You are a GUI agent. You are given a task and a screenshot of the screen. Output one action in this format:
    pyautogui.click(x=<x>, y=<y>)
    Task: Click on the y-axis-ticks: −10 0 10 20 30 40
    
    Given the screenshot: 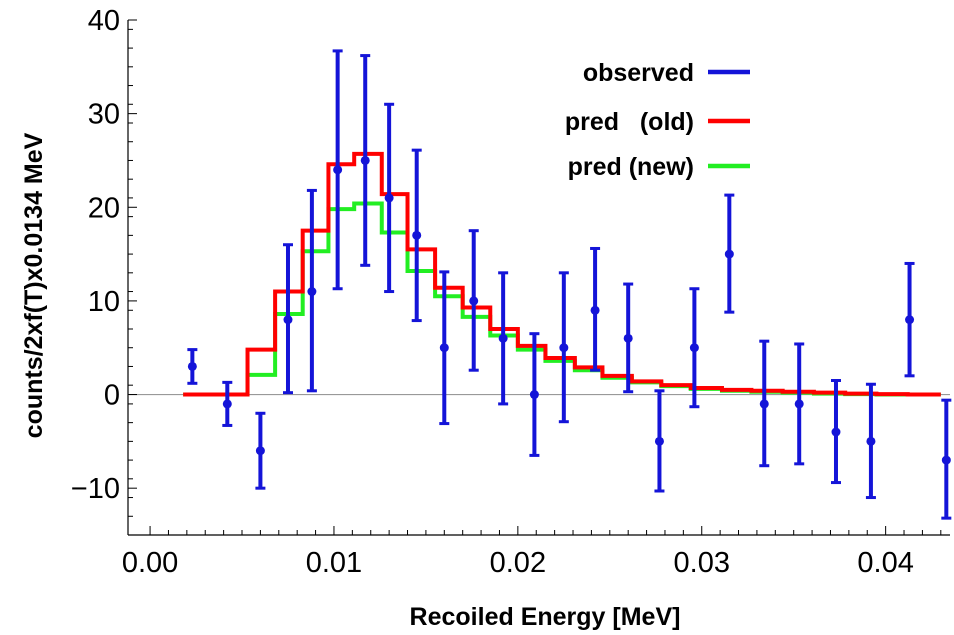 What is the action you would take?
    pyautogui.click(x=104, y=270)
    